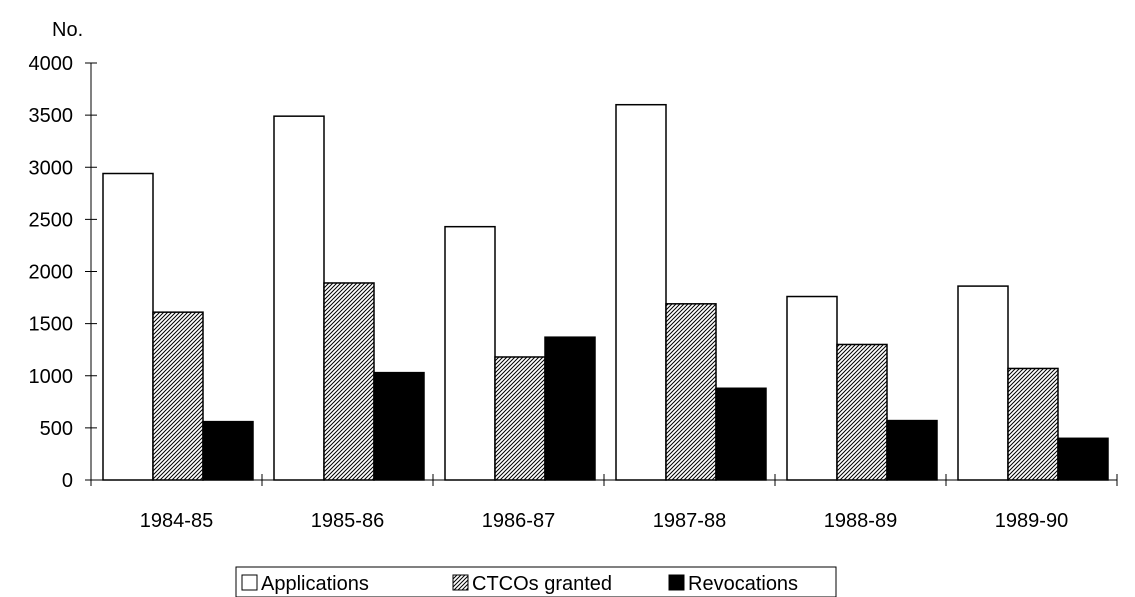  Describe the element at coordinates (676, 582) in the screenshot. I see `legend-swatch-revocations` at that location.